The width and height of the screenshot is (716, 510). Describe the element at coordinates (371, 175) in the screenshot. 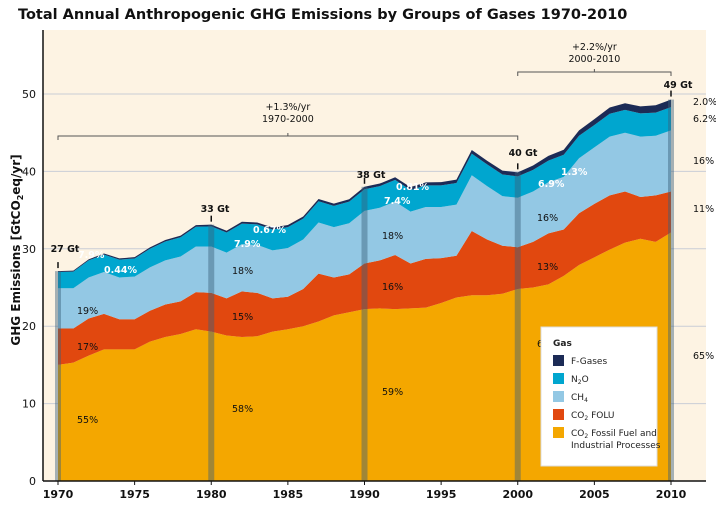

I see `total-label: 38 Gt` at that location.